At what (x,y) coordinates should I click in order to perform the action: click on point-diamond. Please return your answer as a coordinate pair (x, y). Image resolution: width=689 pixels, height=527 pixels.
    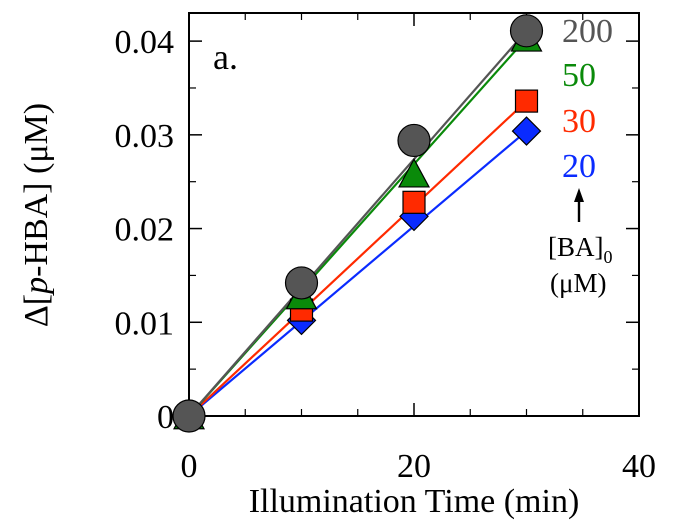
    Looking at the image, I should click on (526, 131).